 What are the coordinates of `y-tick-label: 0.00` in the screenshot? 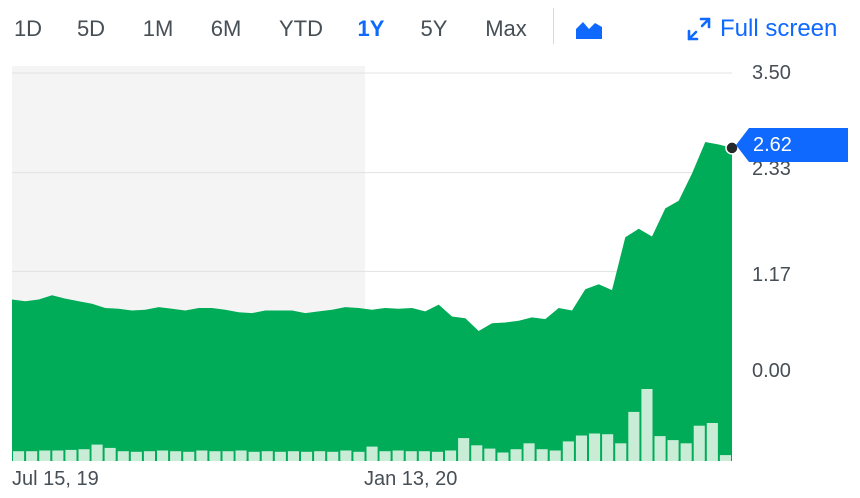 It's located at (771, 371).